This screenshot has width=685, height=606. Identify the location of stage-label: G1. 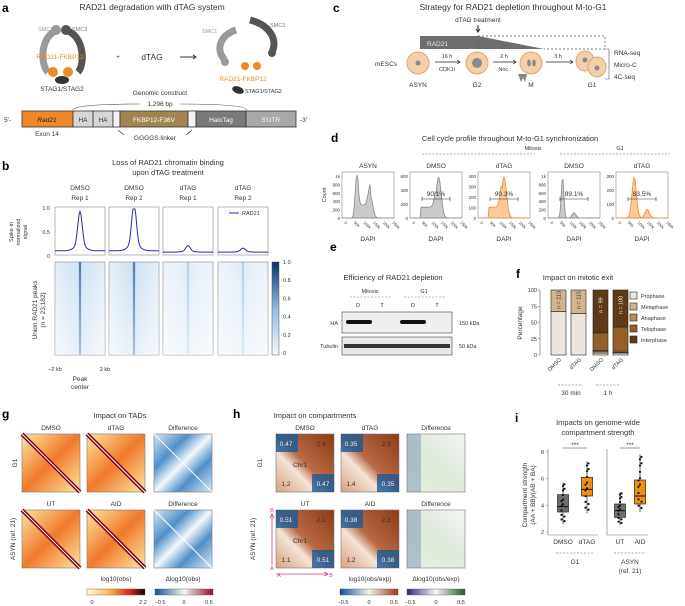
(592, 85).